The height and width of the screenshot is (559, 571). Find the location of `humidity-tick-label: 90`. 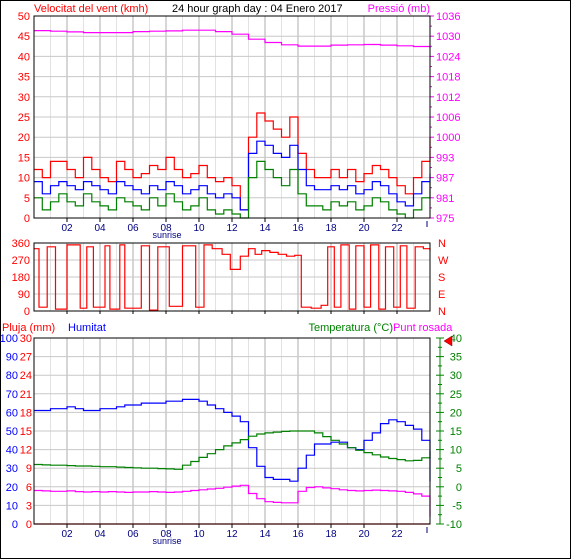

humidity-tick-label: 90 is located at coordinates (12, 358).